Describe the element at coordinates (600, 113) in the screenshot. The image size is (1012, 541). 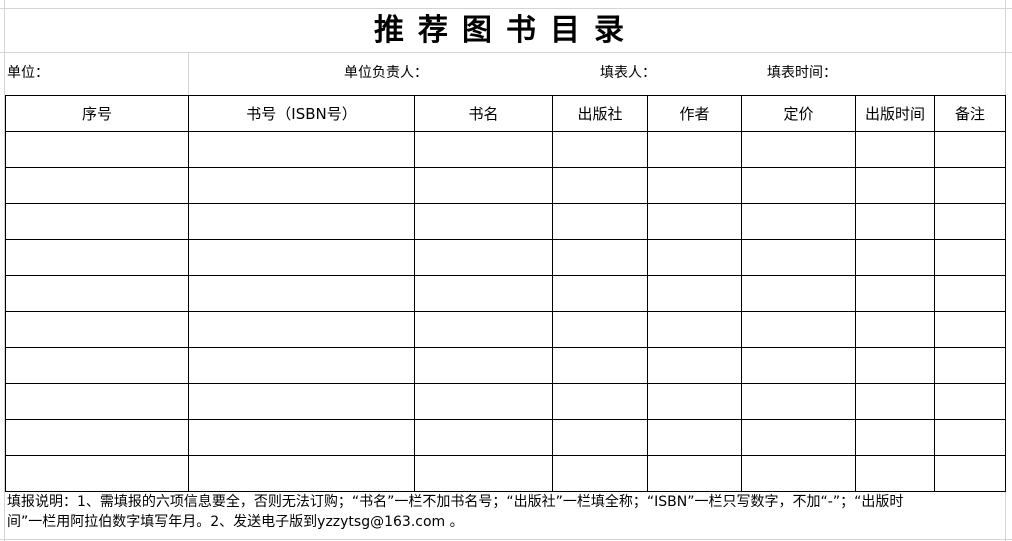
I see `column-header: 出版社` at that location.